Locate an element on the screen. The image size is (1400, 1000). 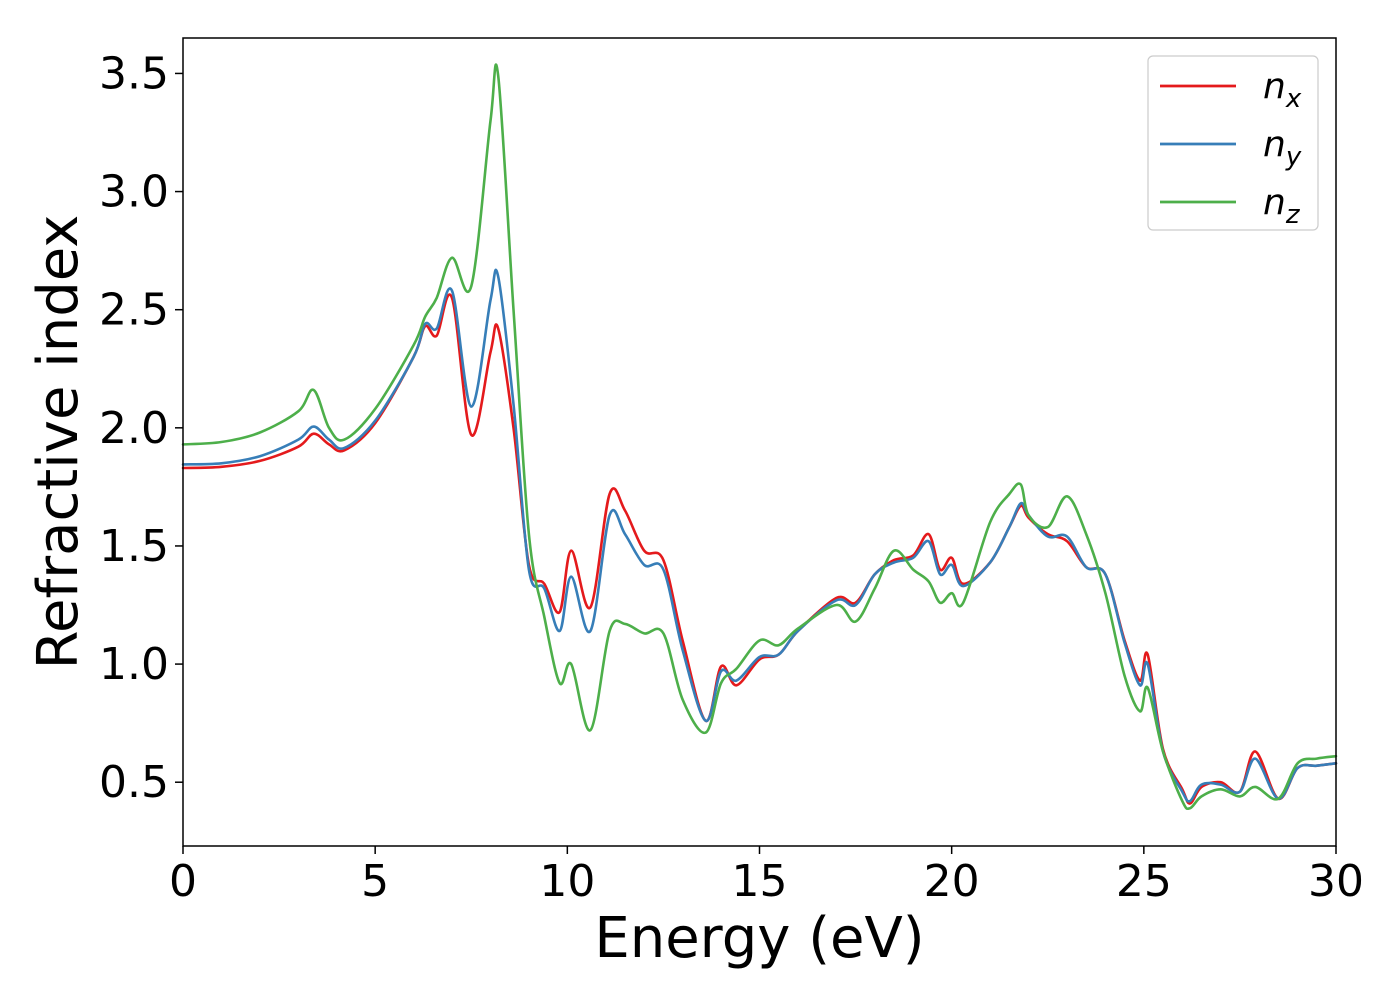
y-axis-label: Refractive index is located at coordinates (58, 442).